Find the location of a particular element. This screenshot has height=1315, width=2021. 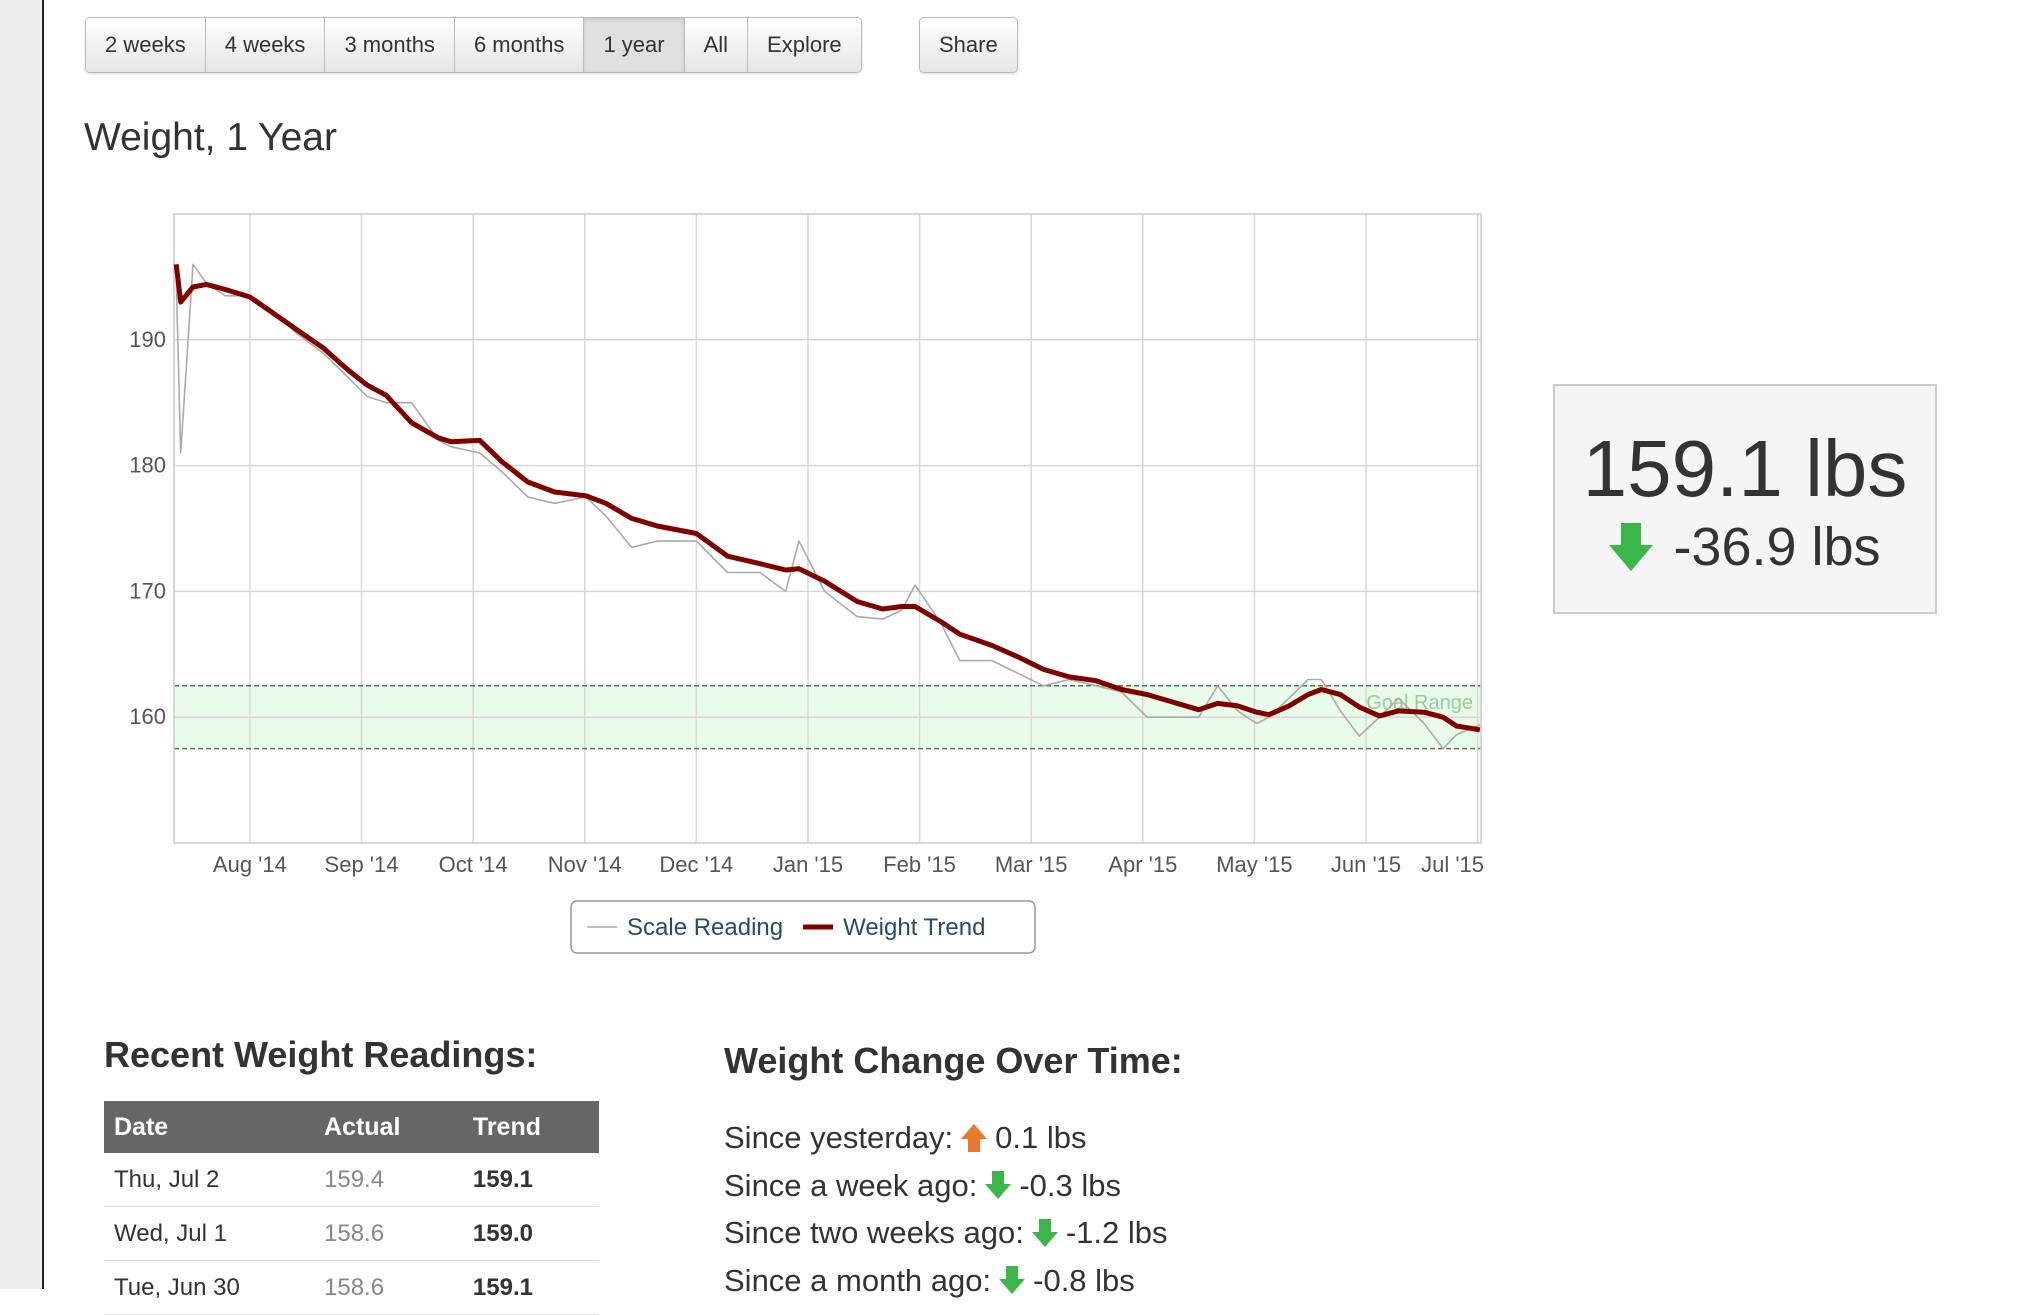

section-title: Weight Change Over Time: is located at coordinates (953, 1060).